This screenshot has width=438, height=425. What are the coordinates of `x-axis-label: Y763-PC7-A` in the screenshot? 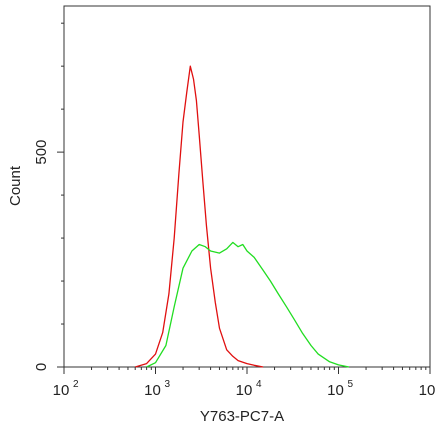 It's located at (242, 416).